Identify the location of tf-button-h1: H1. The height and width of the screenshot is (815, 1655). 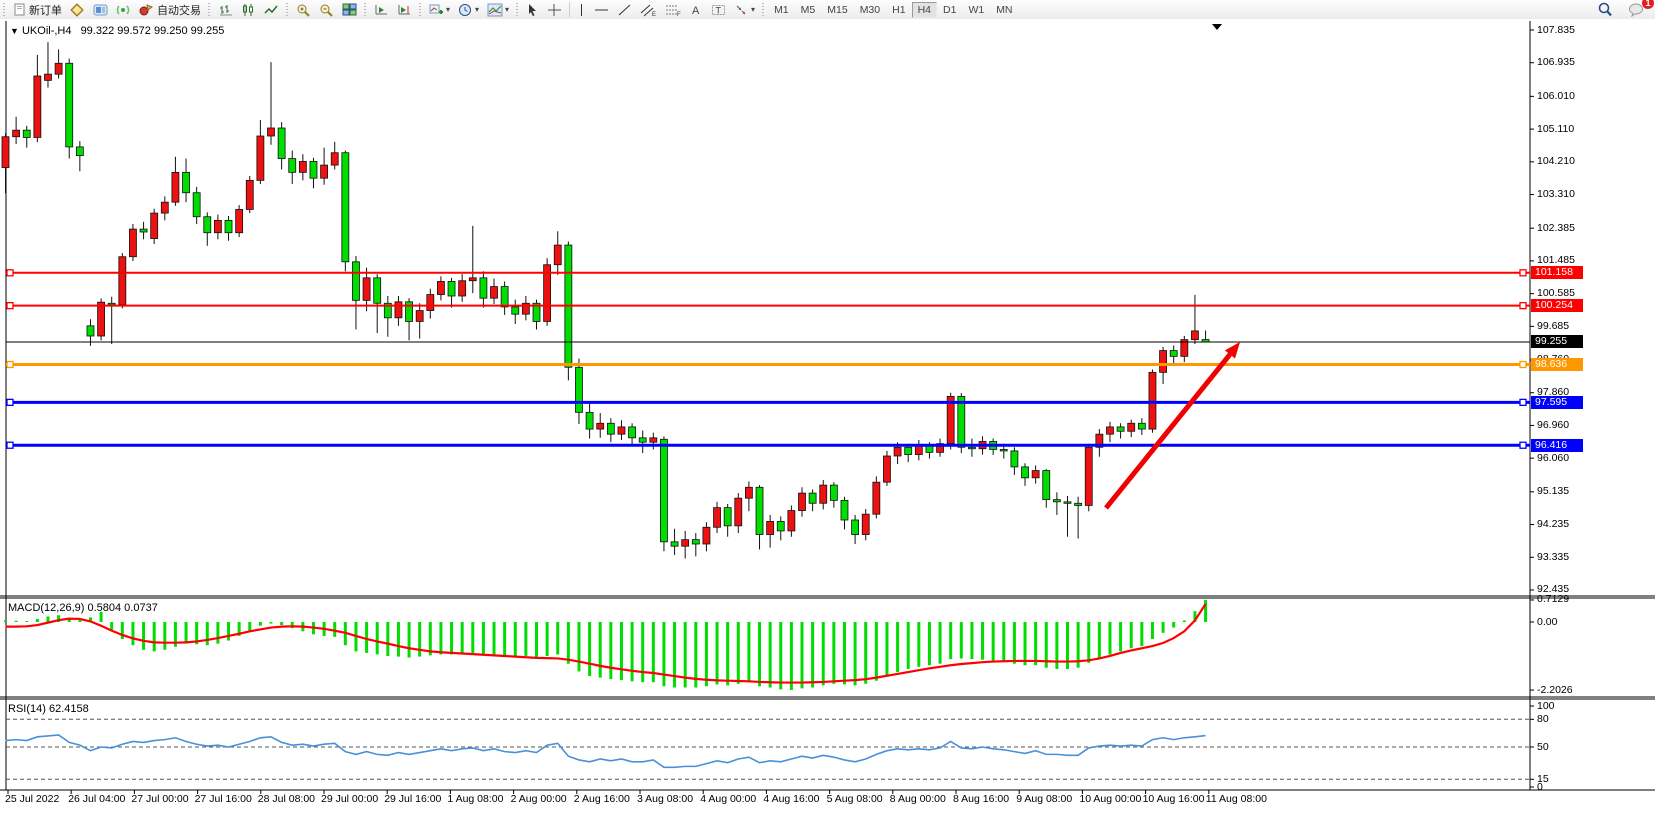
(899, 9).